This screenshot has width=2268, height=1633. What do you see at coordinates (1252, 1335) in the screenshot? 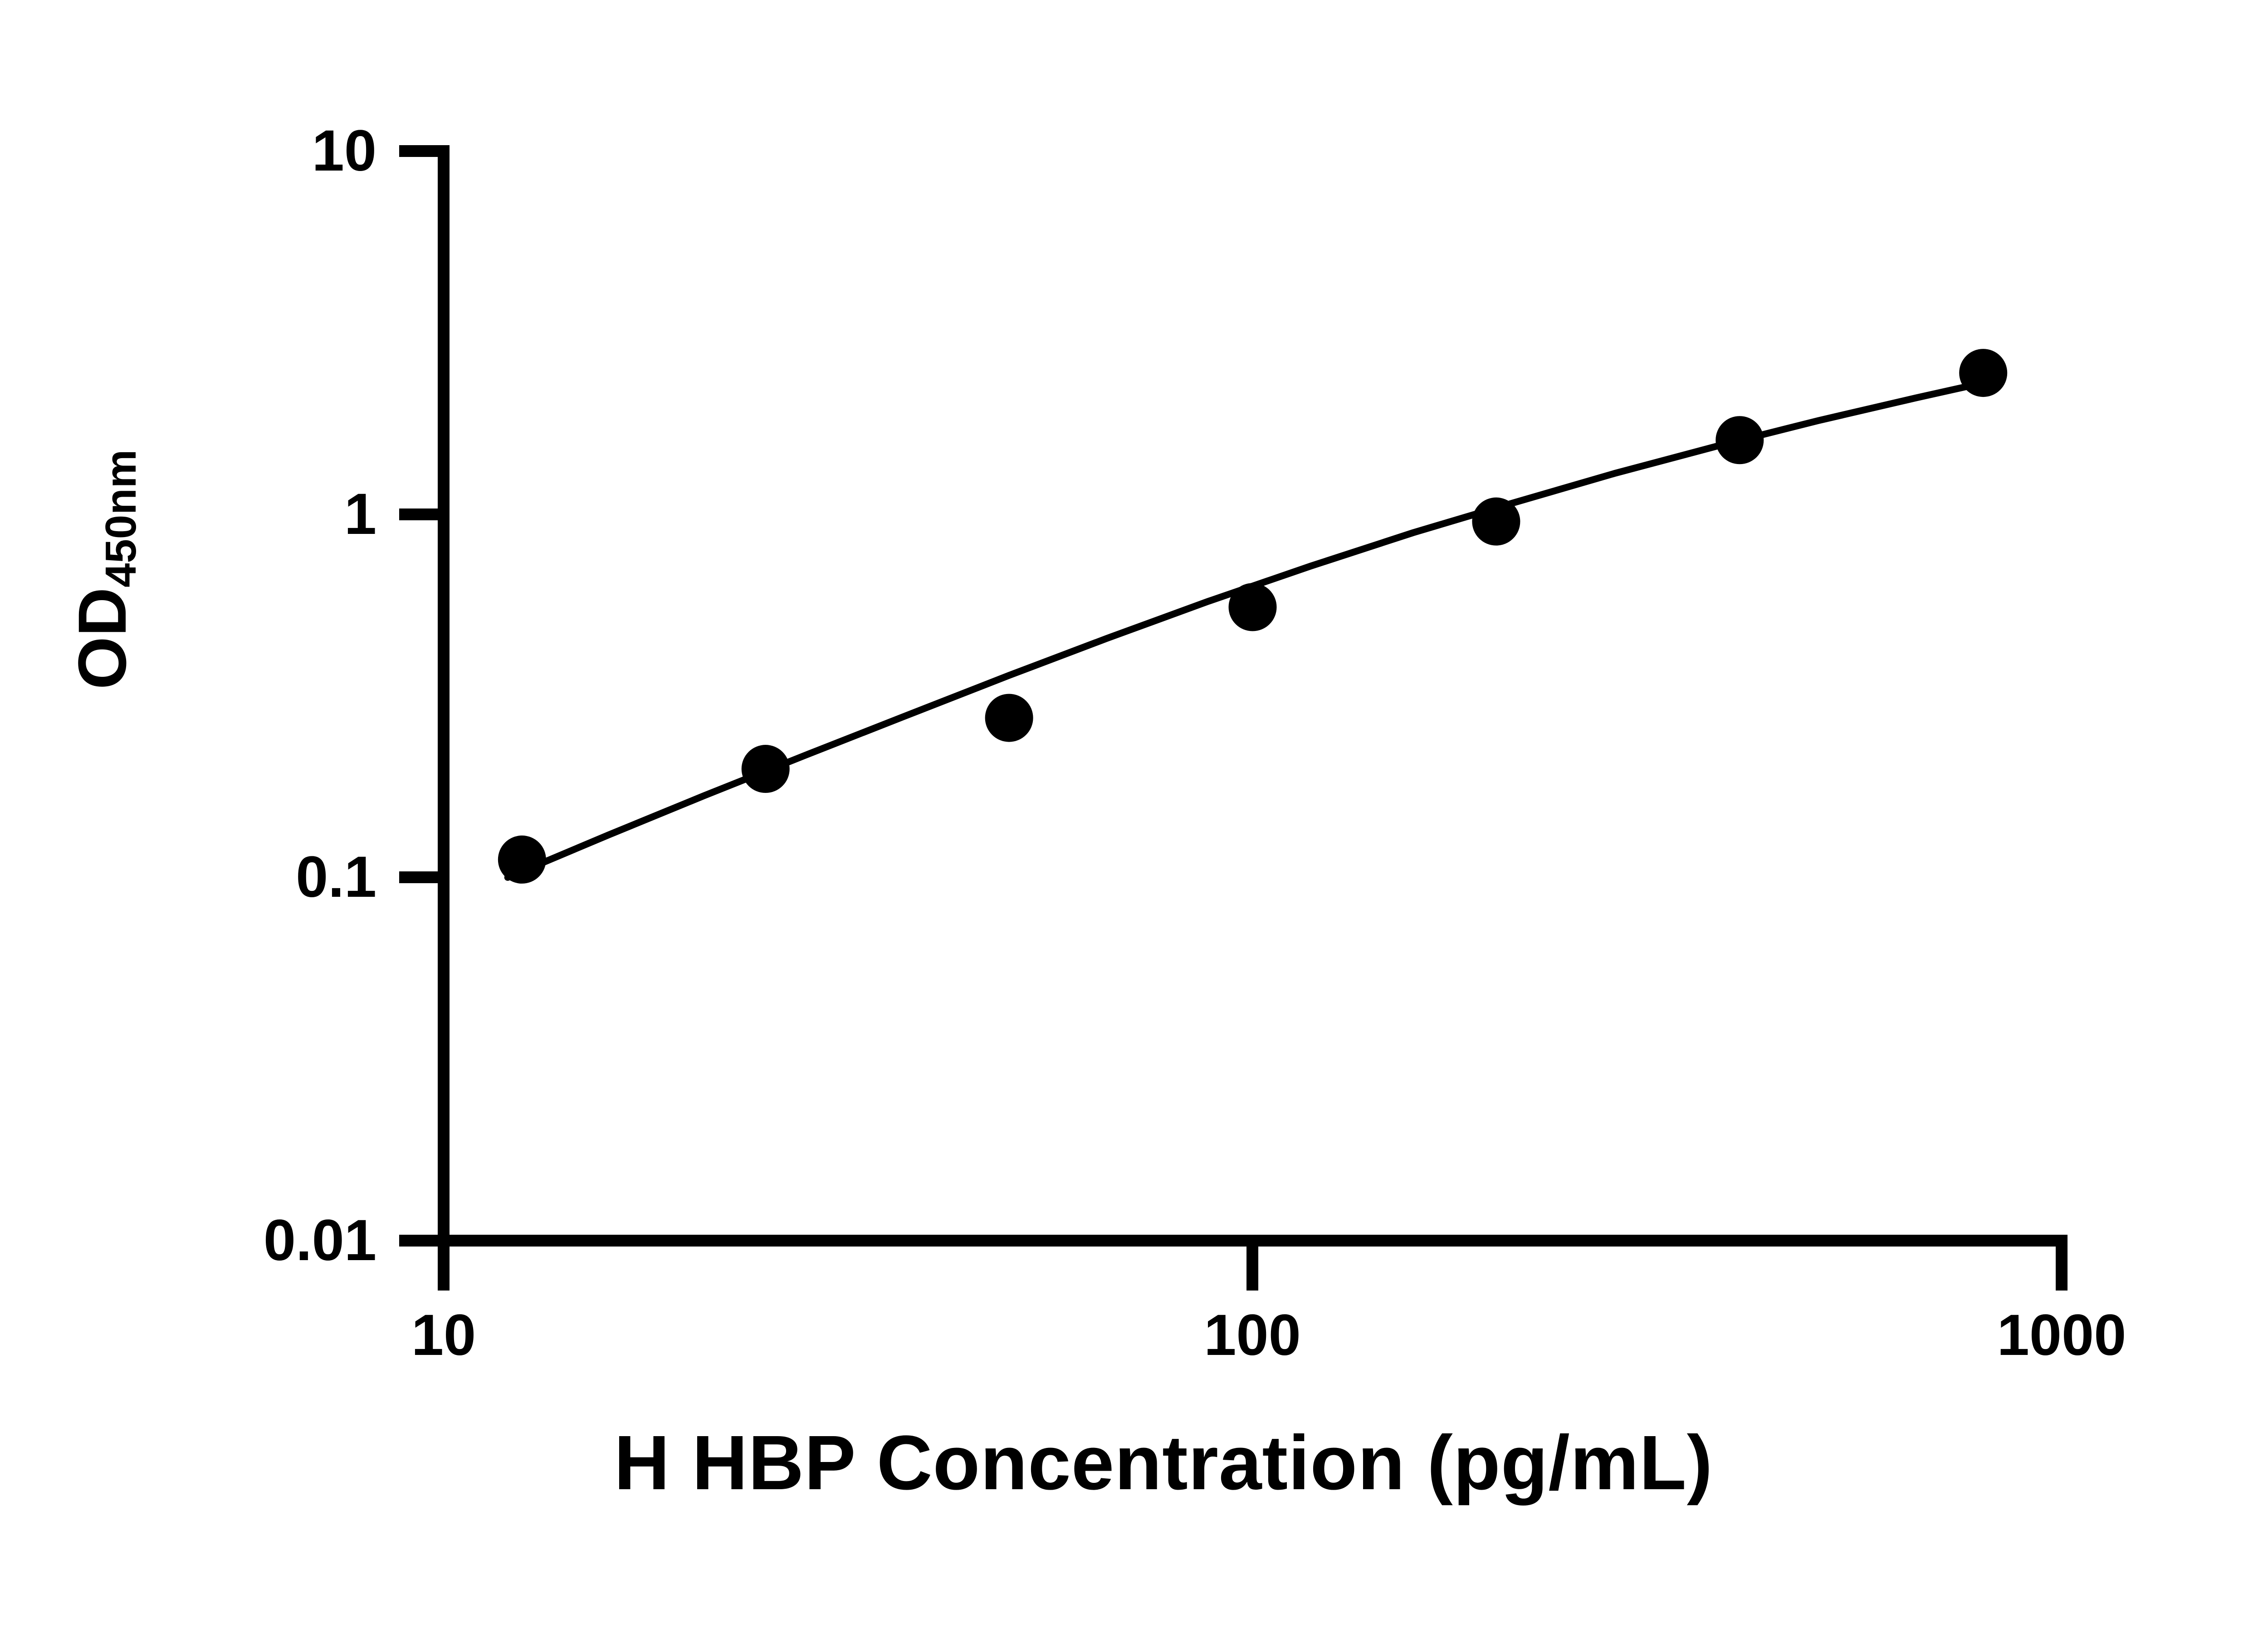
I see `x-tick-label-100: 100` at bounding box center [1252, 1335].